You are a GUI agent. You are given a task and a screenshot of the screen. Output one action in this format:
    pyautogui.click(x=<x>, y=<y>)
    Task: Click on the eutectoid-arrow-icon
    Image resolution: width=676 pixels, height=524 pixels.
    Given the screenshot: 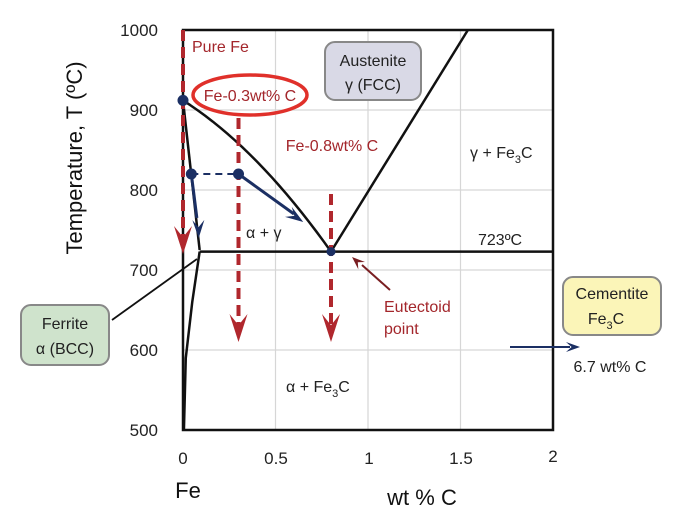 What is the action you would take?
    pyautogui.click(x=359, y=263)
    